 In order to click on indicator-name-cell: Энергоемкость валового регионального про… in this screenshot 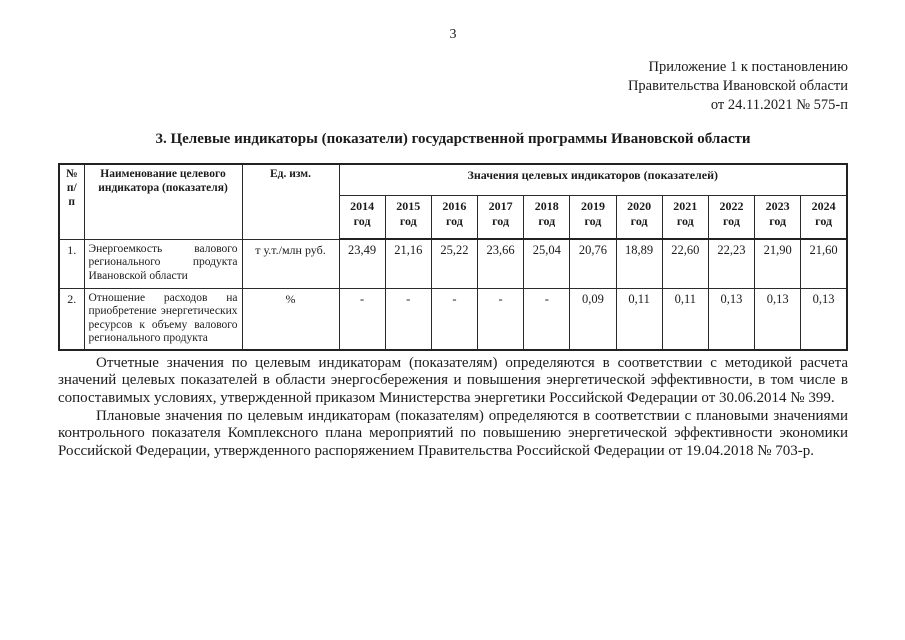, I will do `click(163, 263)`.